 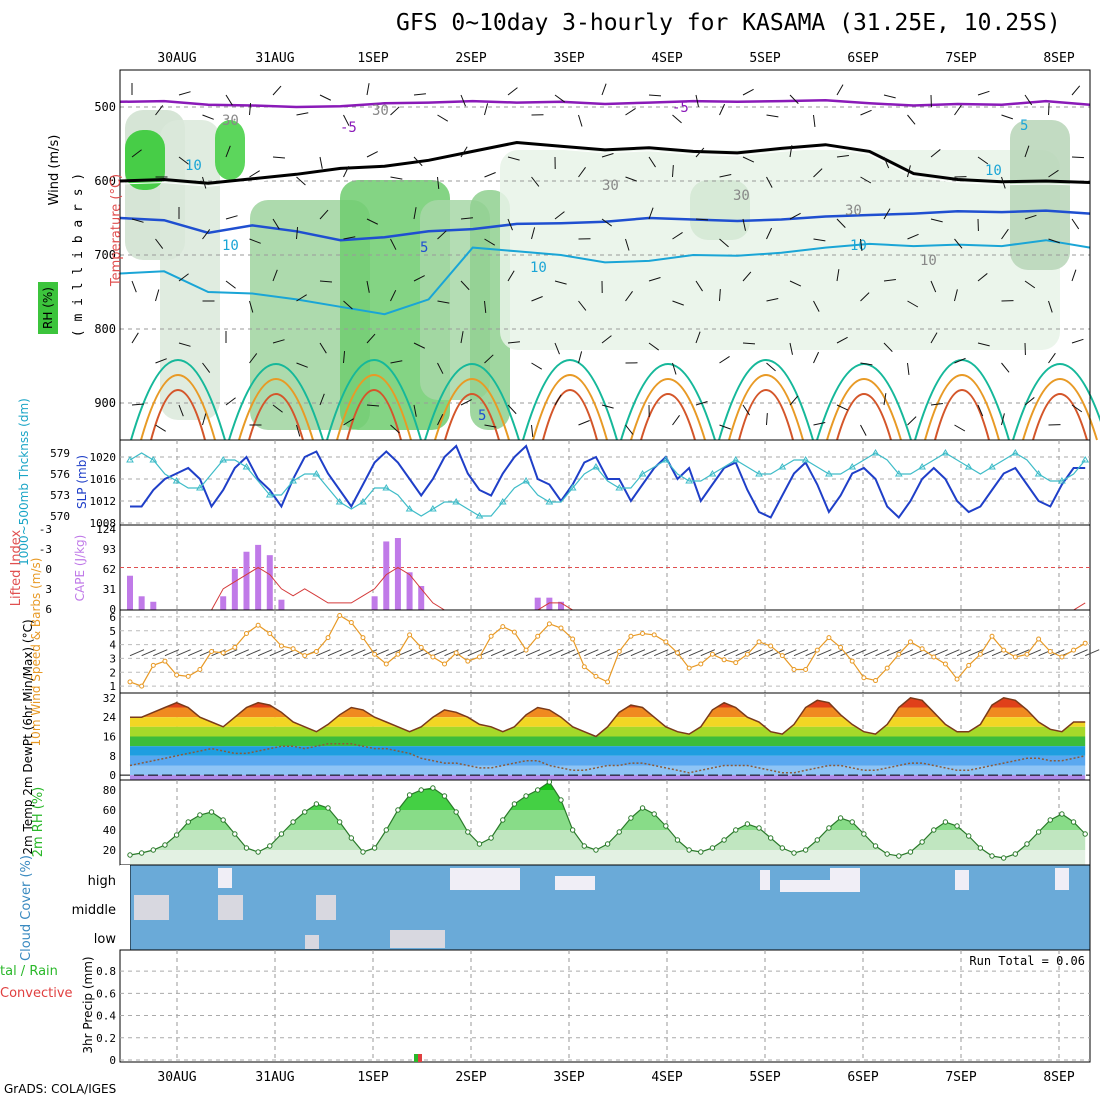 I want to click on date-label-bottom: 1SEP, so click(x=372, y=1077).